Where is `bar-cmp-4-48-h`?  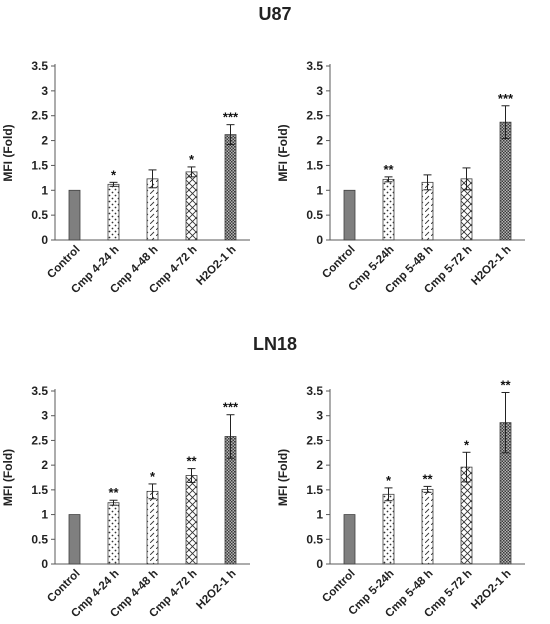
bar-cmp-4-48-h is located at coordinates (152, 527).